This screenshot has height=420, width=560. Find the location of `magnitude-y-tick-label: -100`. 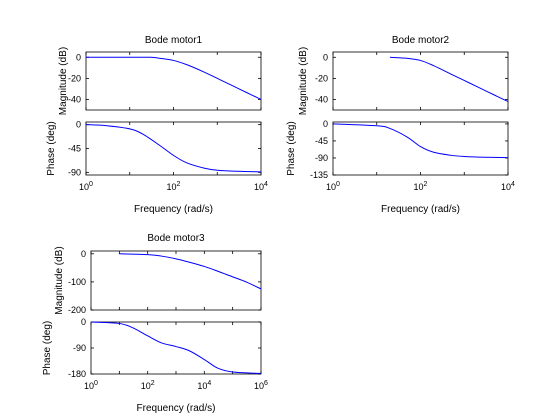

magnitude-y-tick-label: -100 is located at coordinates (77, 282).